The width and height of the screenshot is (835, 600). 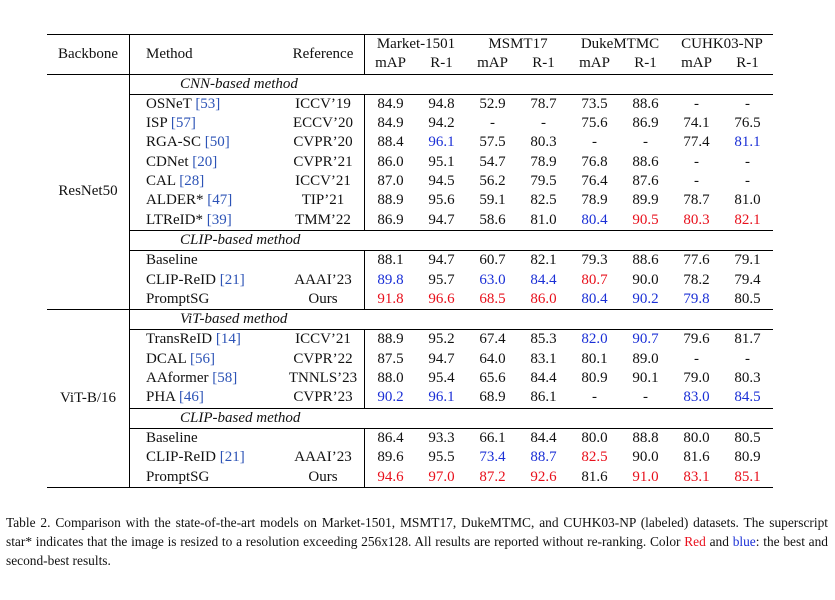 What do you see at coordinates (88, 54) in the screenshot?
I see `header-backbone: Backbone` at bounding box center [88, 54].